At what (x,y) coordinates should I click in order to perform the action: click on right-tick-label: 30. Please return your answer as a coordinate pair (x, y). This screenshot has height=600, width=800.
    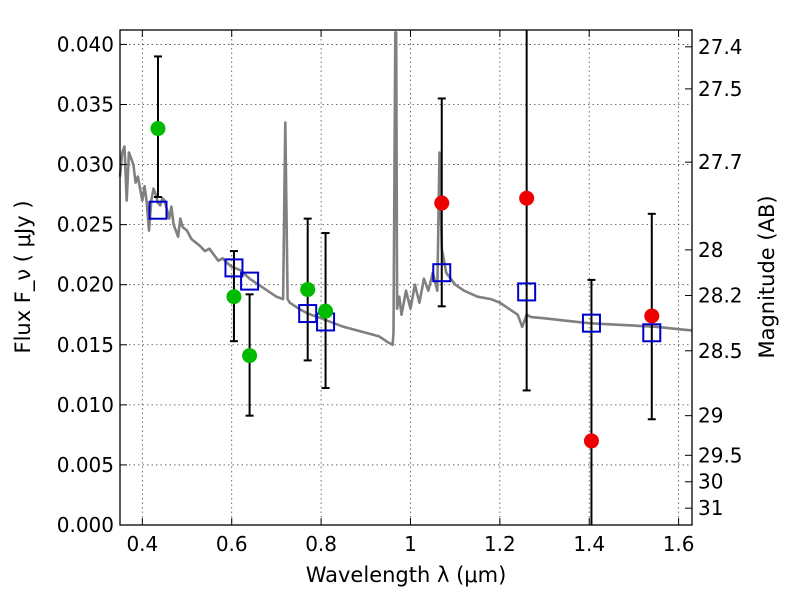
    Looking at the image, I should click on (710, 482).